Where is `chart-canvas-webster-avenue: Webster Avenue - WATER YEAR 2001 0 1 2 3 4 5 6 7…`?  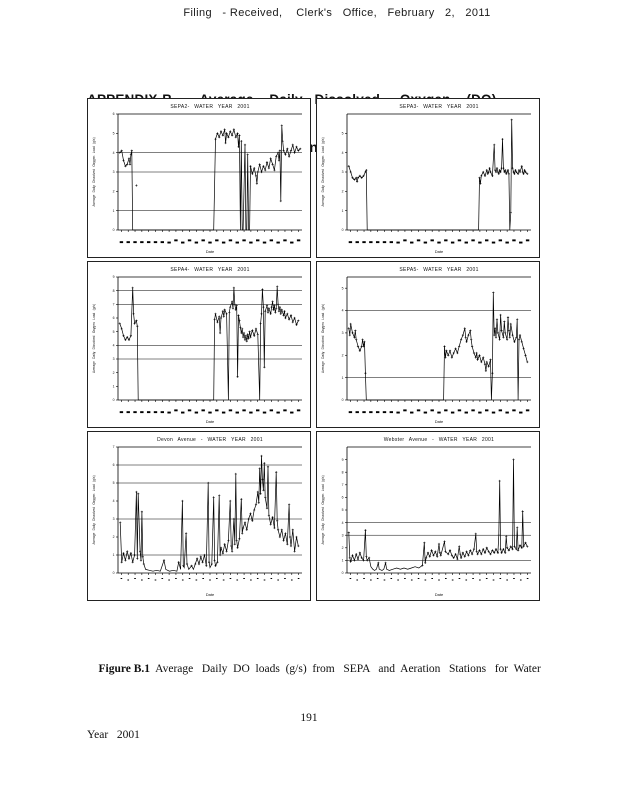 chart-canvas-webster-avenue: Webster Avenue - WATER YEAR 2001 0 1 2 3 4 5 6 7… is located at coordinates (426, 517).